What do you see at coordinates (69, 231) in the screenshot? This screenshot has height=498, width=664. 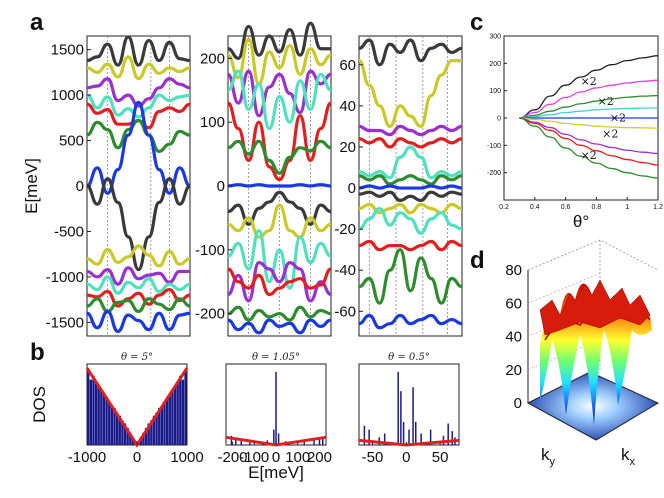 I see `y-tick-label: -500` at bounding box center [69, 231].